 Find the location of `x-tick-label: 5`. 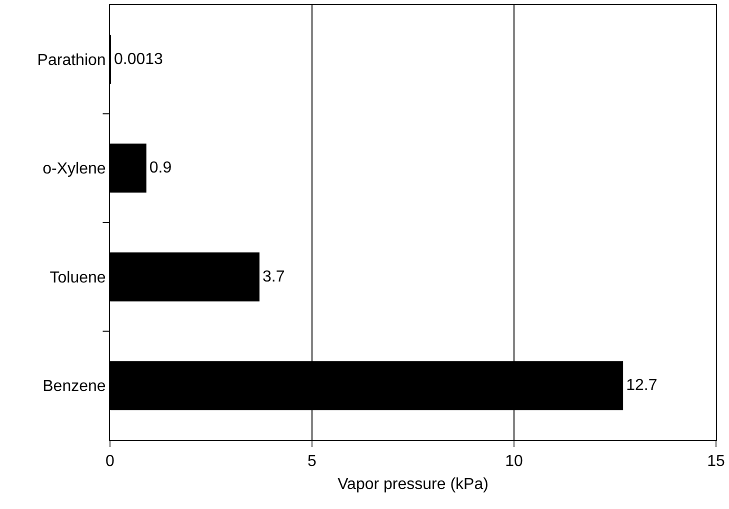

x-tick-label: 5 is located at coordinates (312, 461).